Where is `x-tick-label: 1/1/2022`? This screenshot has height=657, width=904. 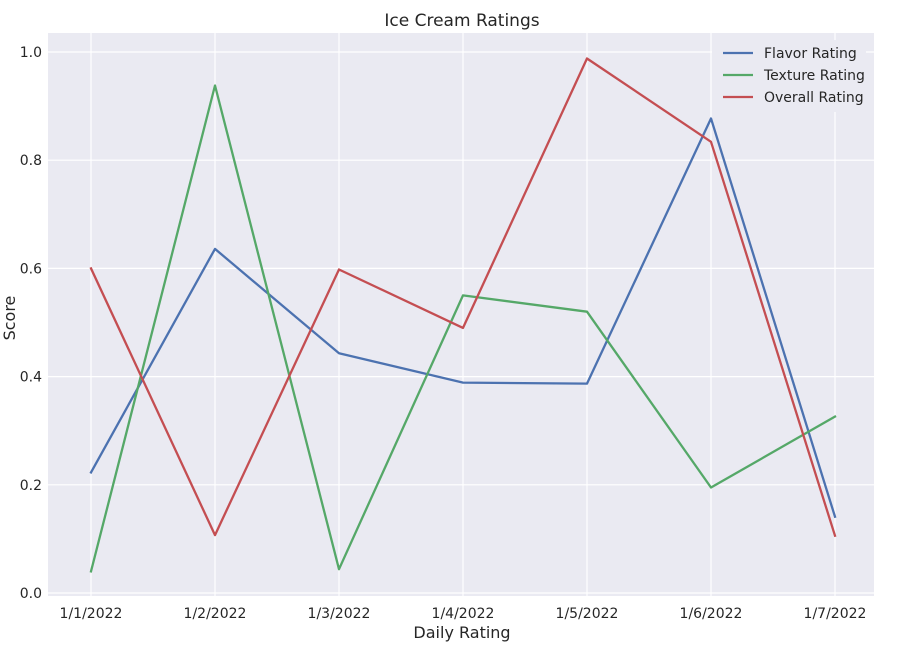 x-tick-label: 1/1/2022 is located at coordinates (91, 614).